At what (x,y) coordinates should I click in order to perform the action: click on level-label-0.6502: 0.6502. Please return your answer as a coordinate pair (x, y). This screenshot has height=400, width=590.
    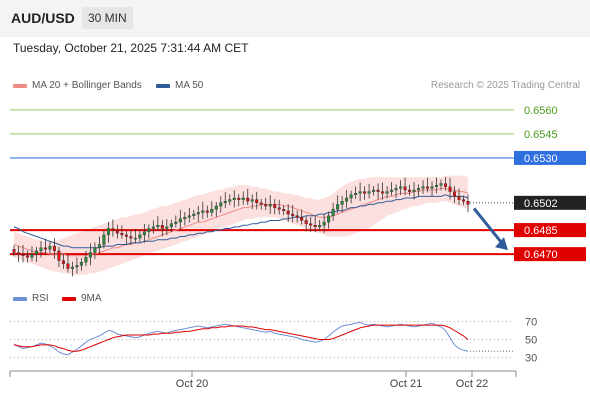
    Looking at the image, I should click on (541, 204).